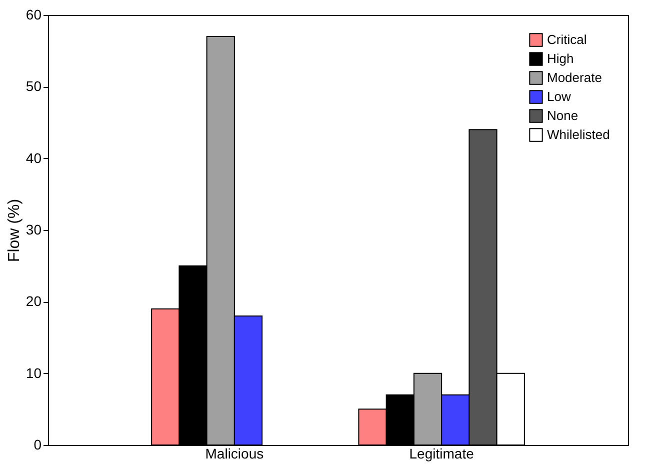 This screenshot has height=470, width=655. I want to click on legend-label: Low, so click(559, 96).